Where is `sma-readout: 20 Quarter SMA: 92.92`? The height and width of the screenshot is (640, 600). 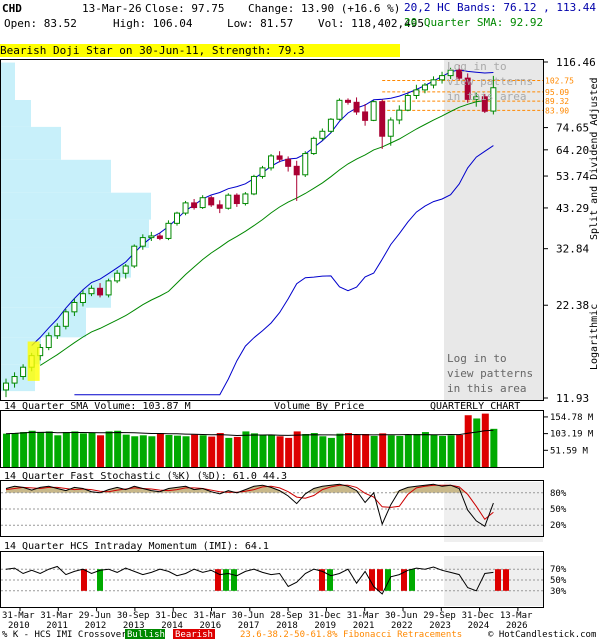 sma-readout: 20 Quarter SMA: 92.92 is located at coordinates (474, 22).